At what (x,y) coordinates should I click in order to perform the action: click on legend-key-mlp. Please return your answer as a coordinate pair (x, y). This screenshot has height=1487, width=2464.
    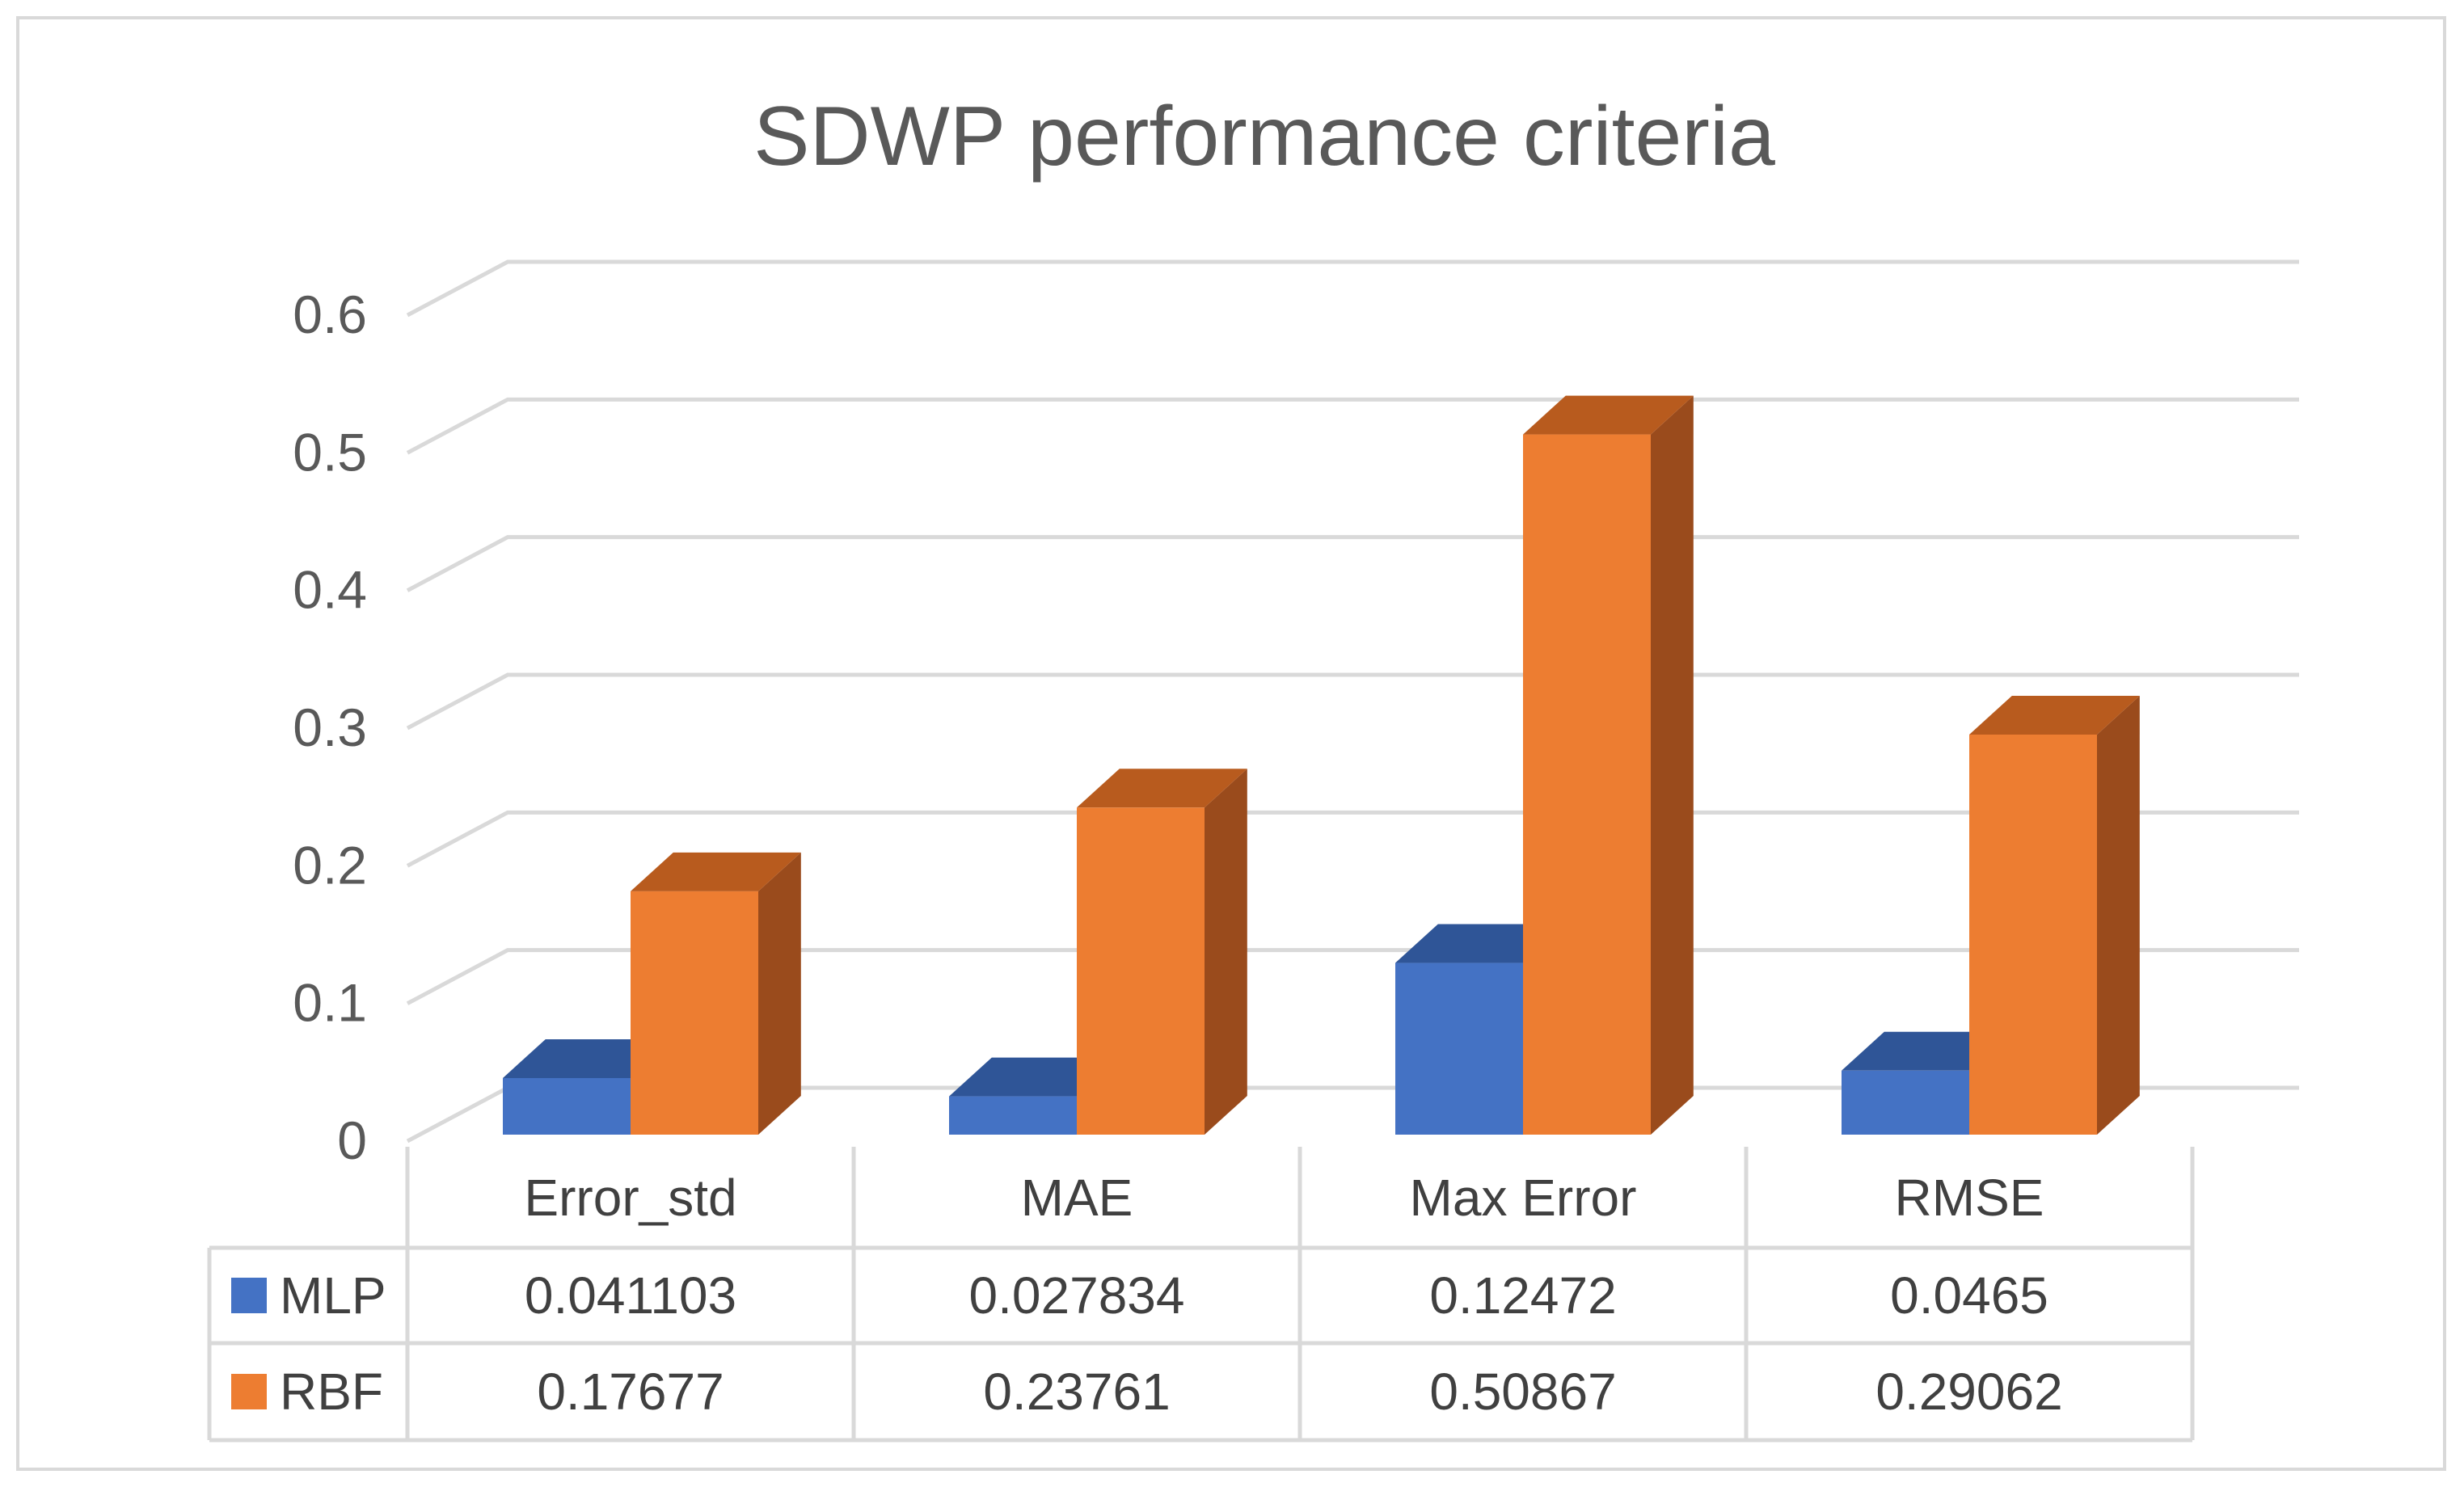
    Looking at the image, I should click on (249, 1295).